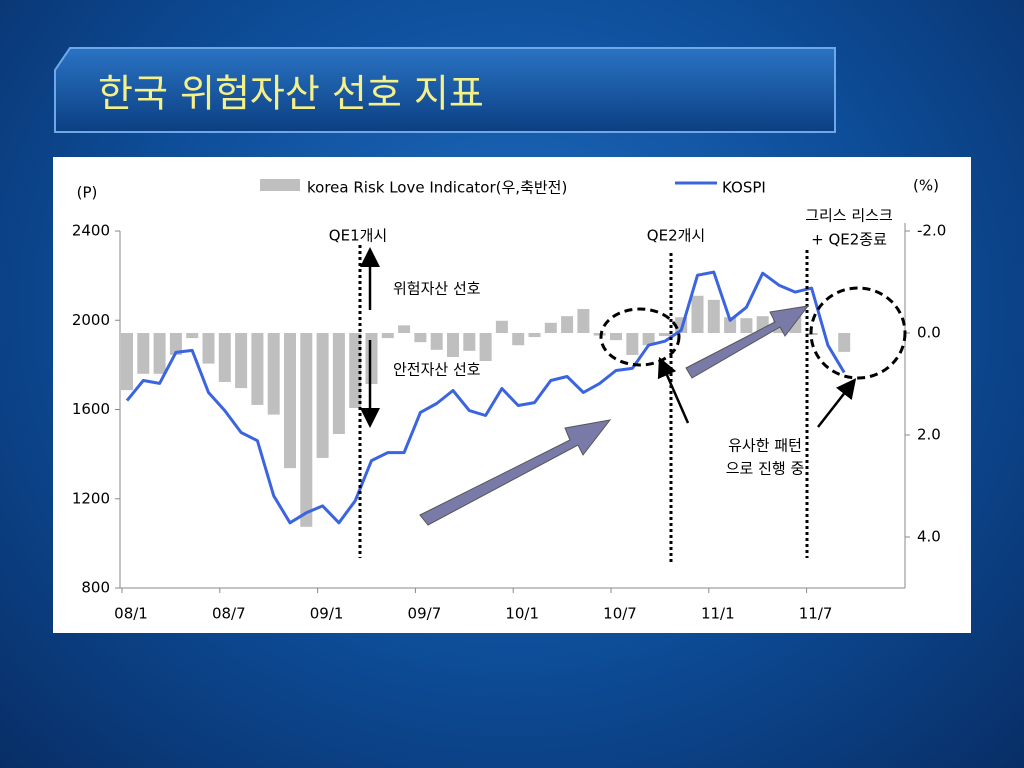  Describe the element at coordinates (620, 614) in the screenshot. I see `x-tick-label: 10/7` at that location.